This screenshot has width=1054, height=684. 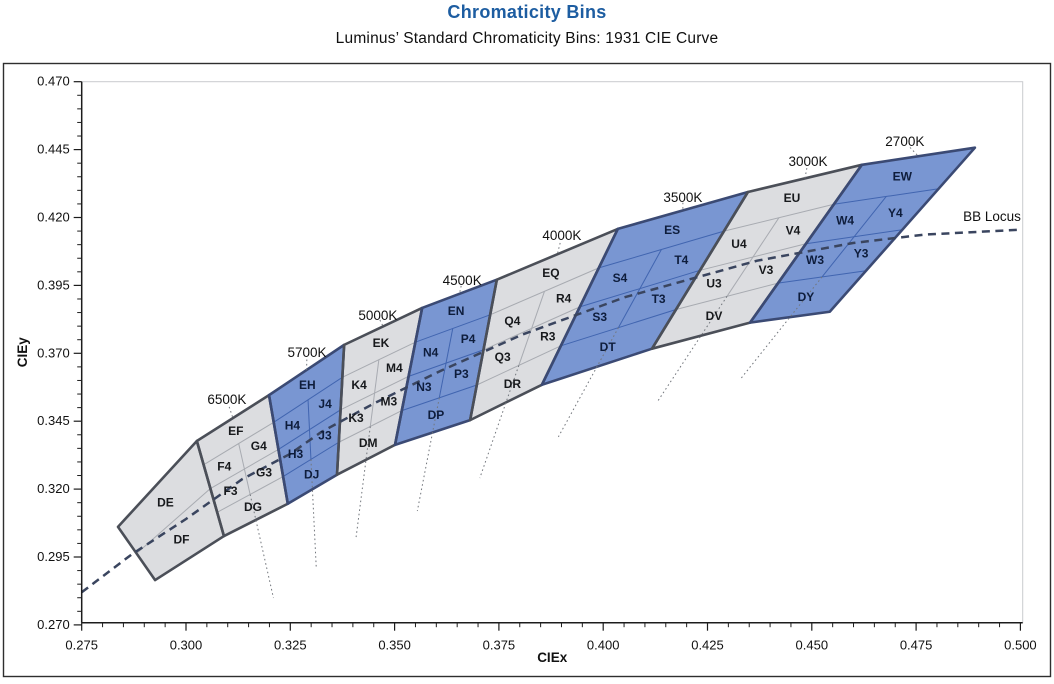 I want to click on cct-label-4000K: 4000K, so click(x=561, y=235).